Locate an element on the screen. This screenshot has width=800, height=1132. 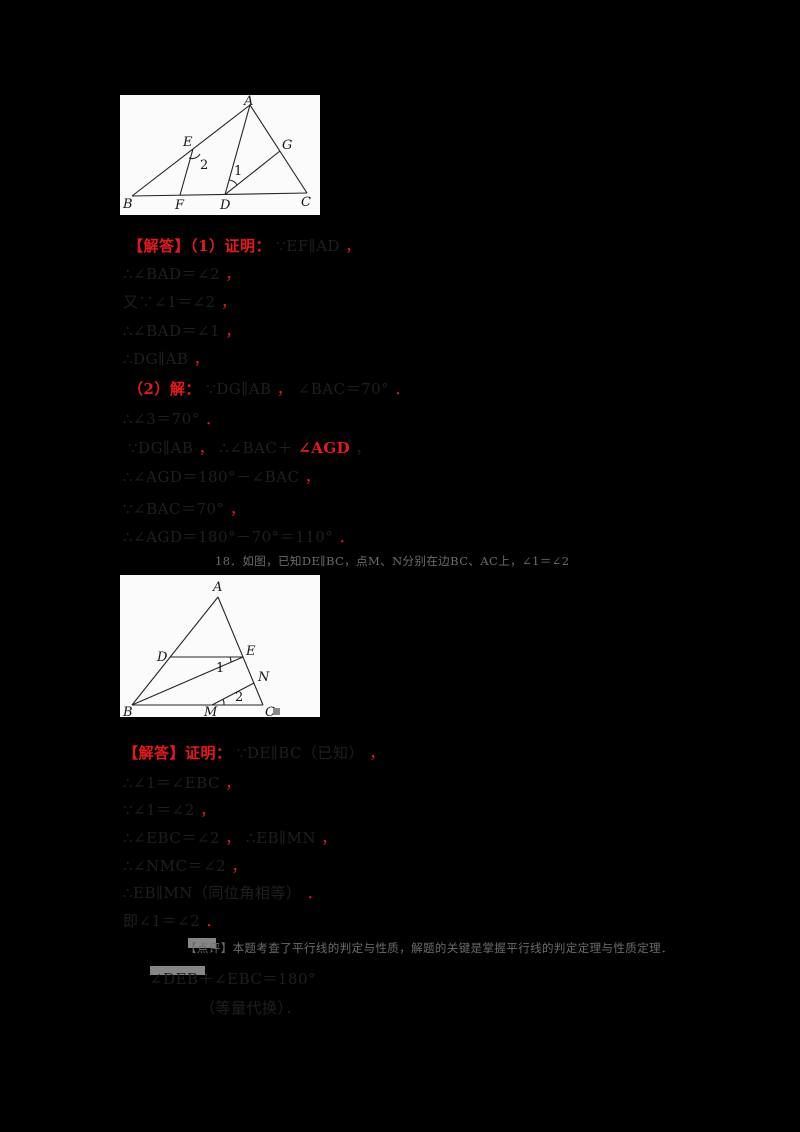
proof-statement: ， is located at coordinates (363, 448).